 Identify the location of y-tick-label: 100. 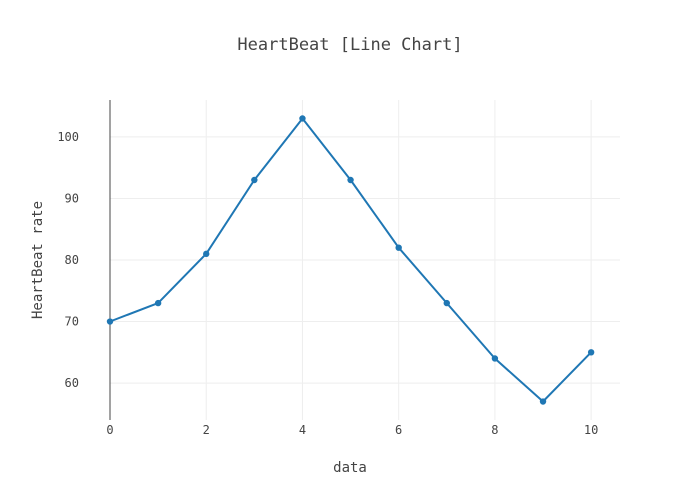
(68, 137).